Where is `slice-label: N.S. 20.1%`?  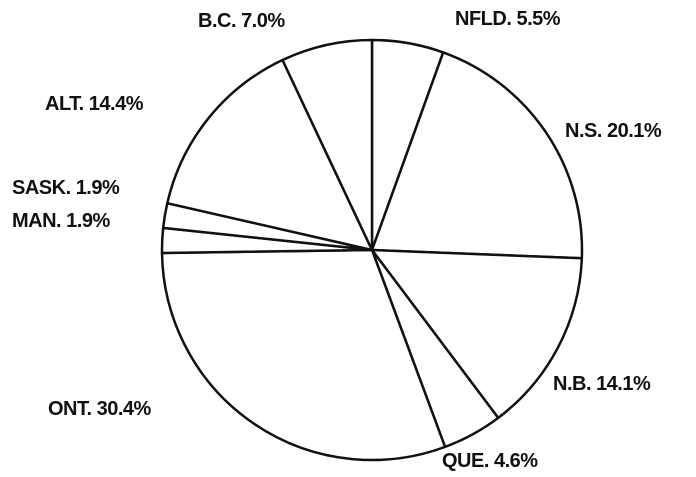 slice-label: N.S. 20.1% is located at coordinates (613, 131).